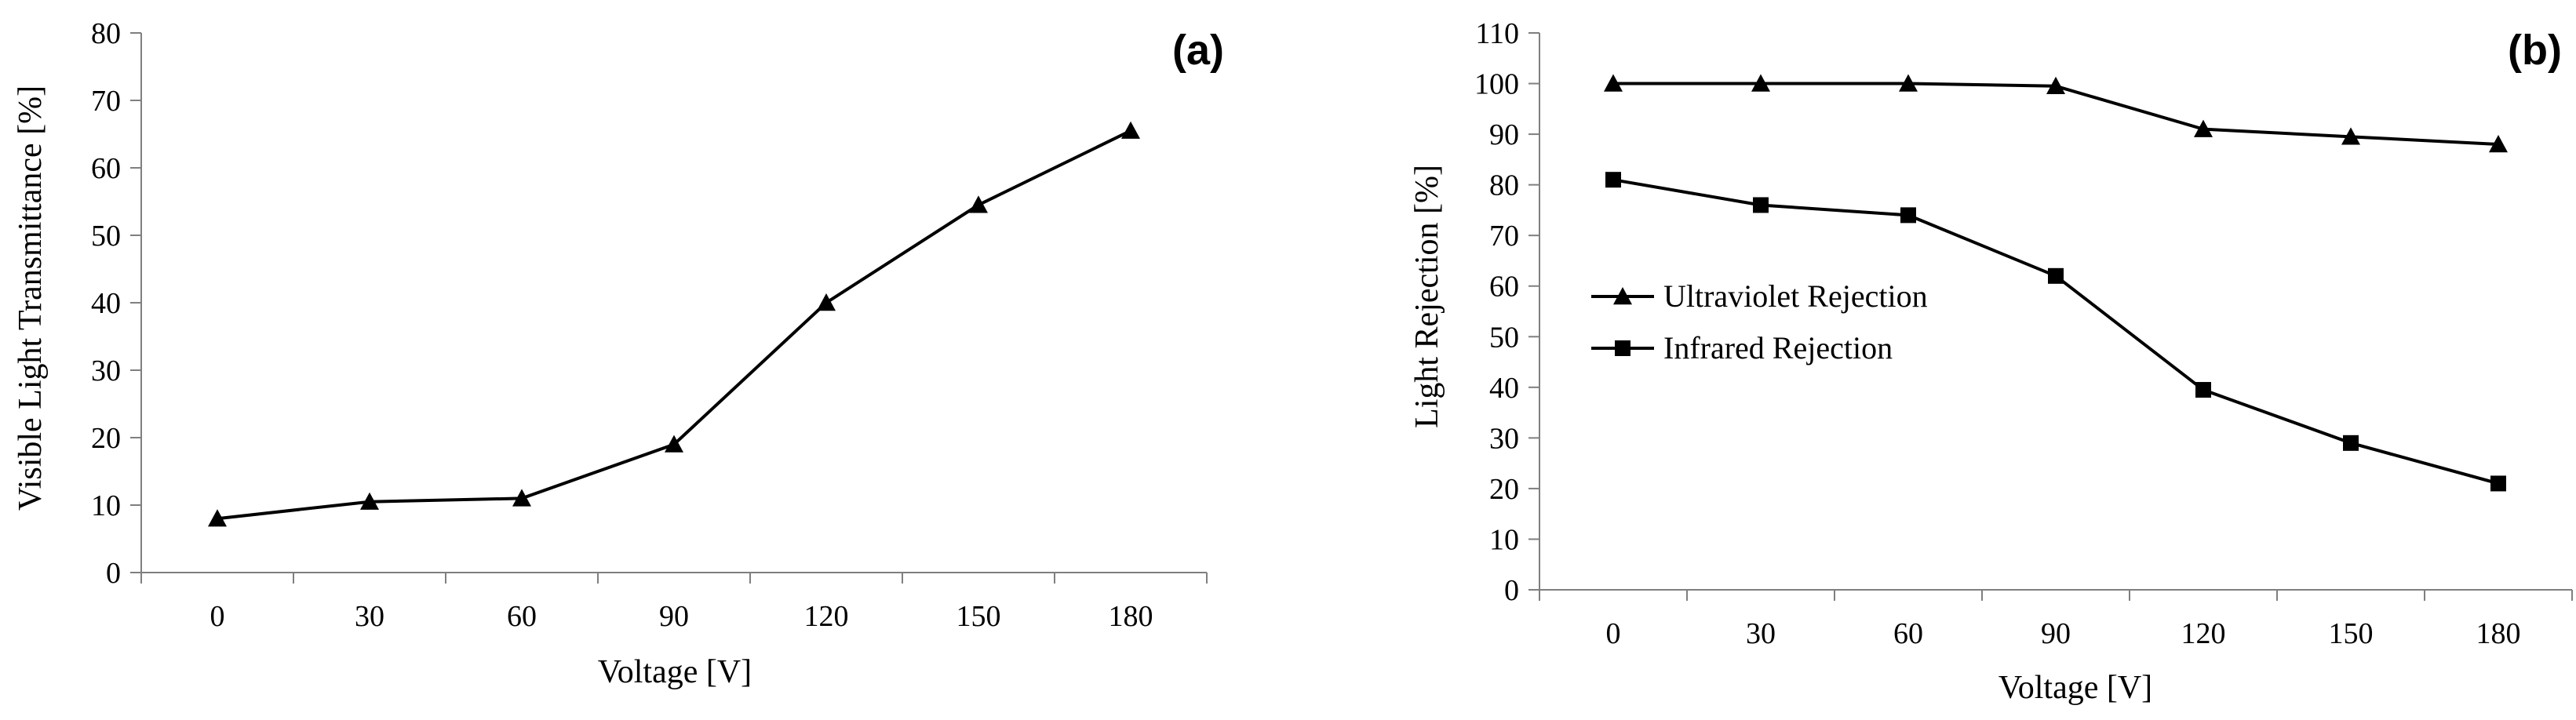 This screenshot has height=720, width=2576. Describe the element at coordinates (106, 168) in the screenshot. I see `chart-a-y-tick-label: 60` at that location.